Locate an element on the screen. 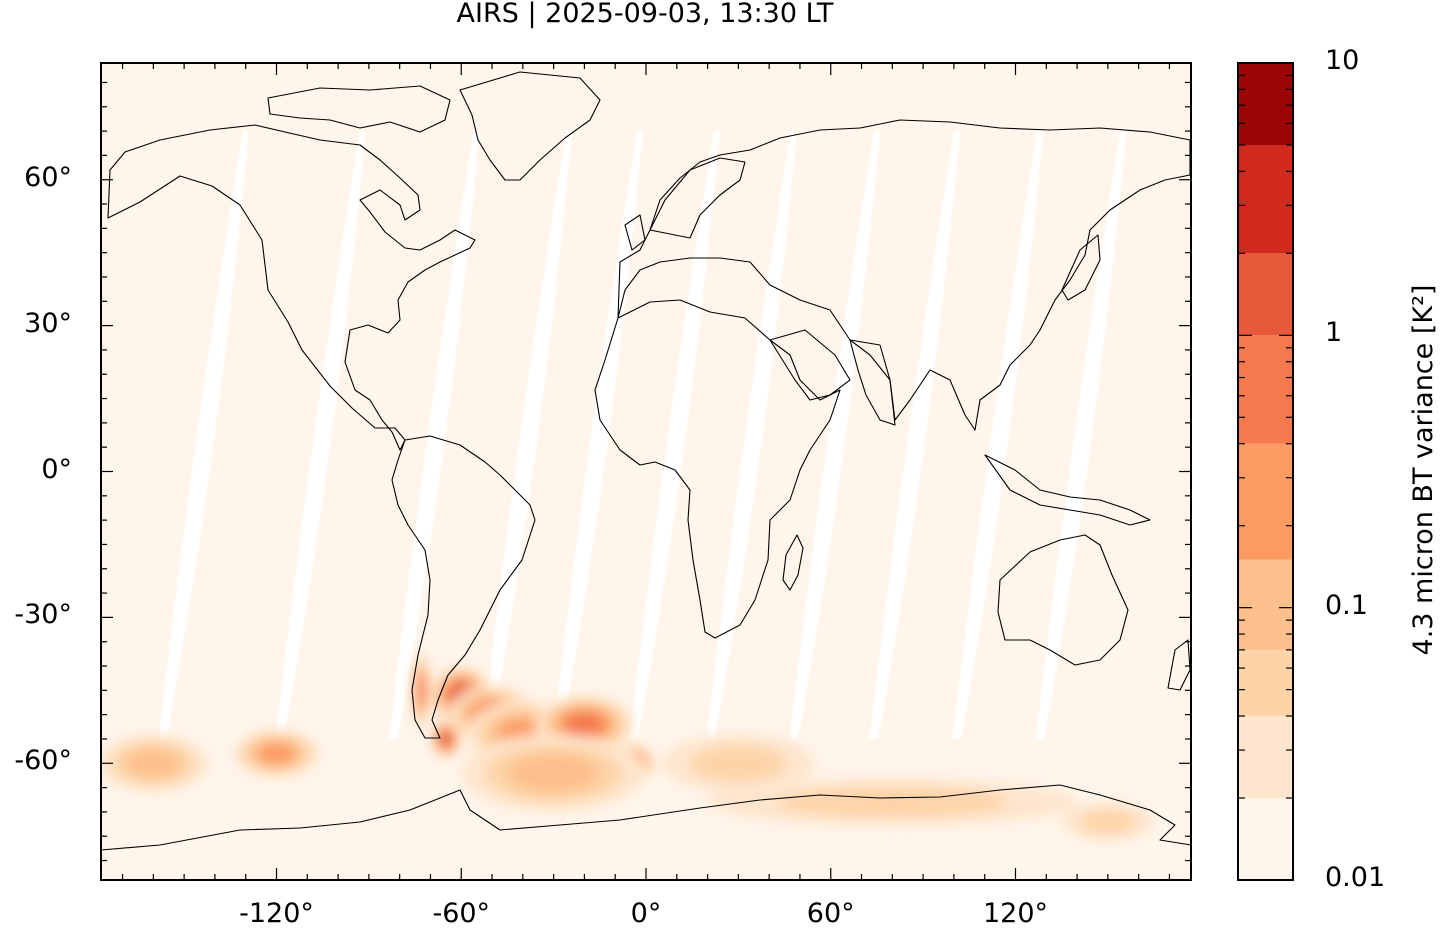  coastline-south-america is located at coordinates (463, 587).